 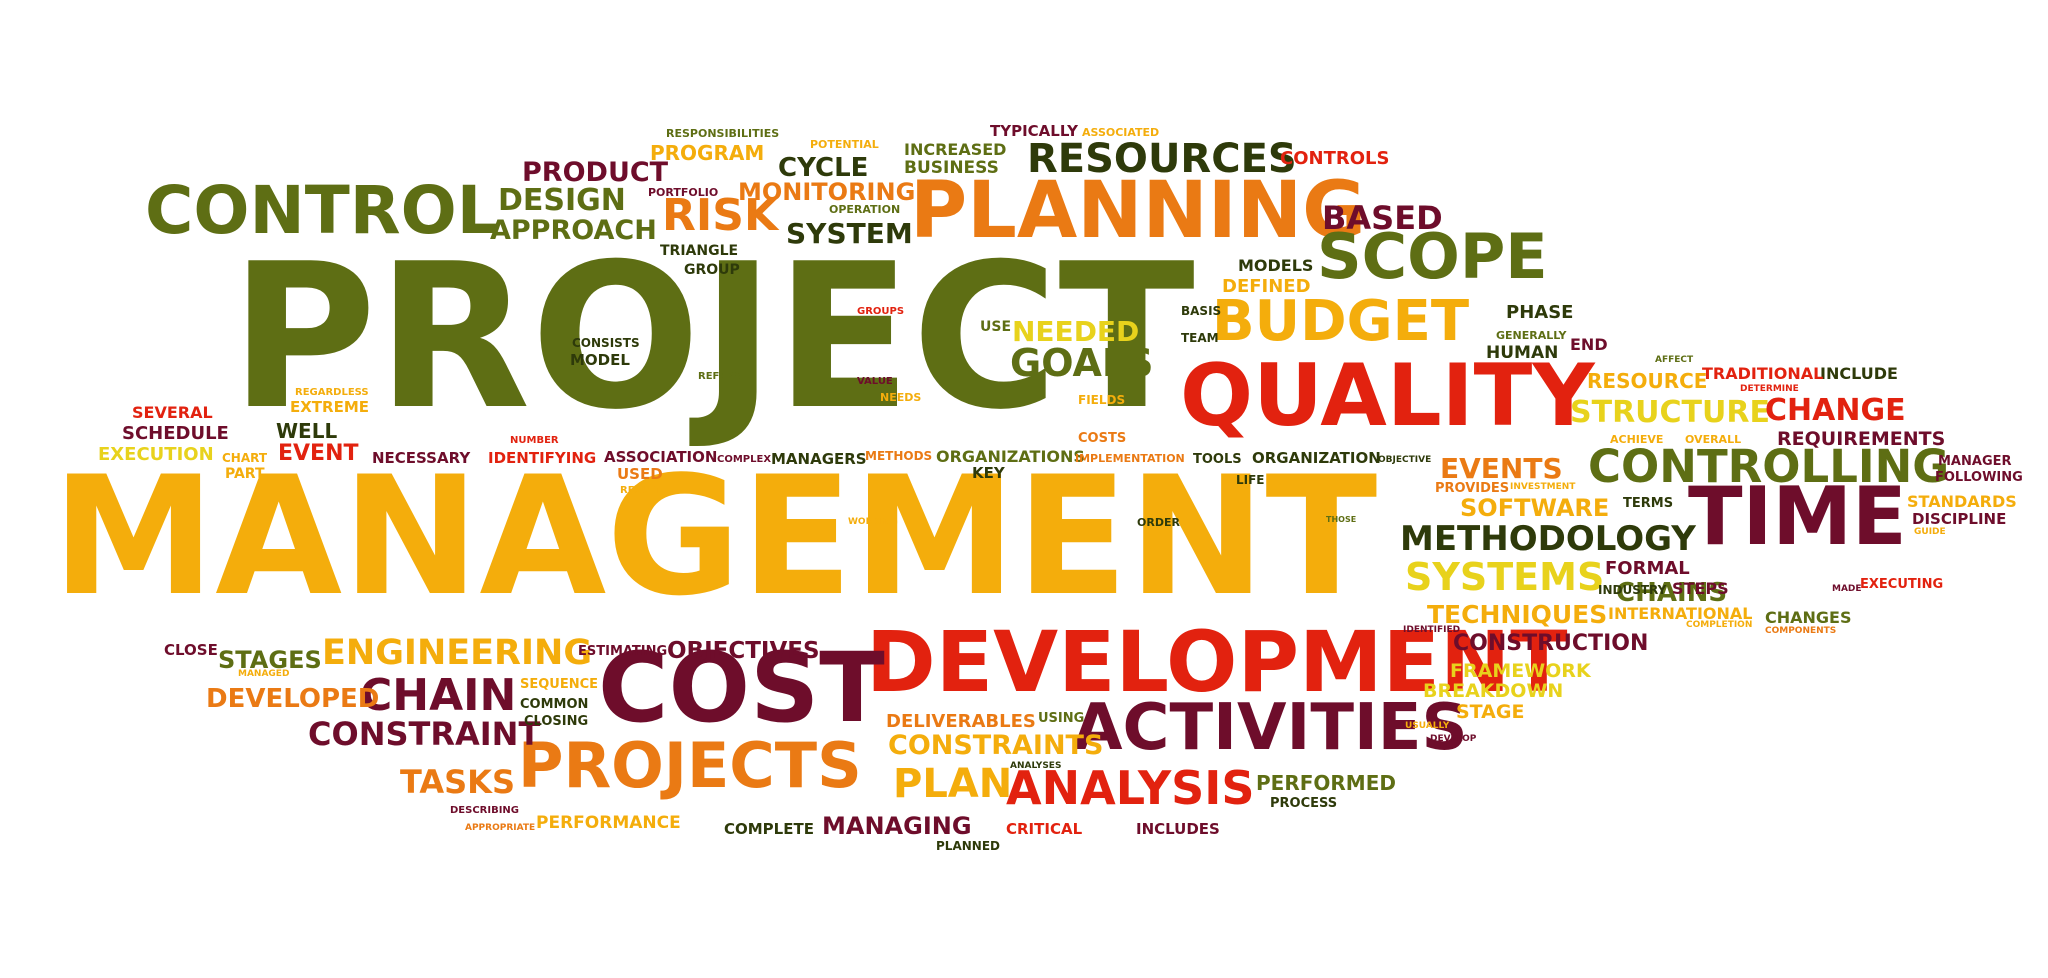 What do you see at coordinates (1535, 508) in the screenshot?
I see `word-software: SOFTWARE` at bounding box center [1535, 508].